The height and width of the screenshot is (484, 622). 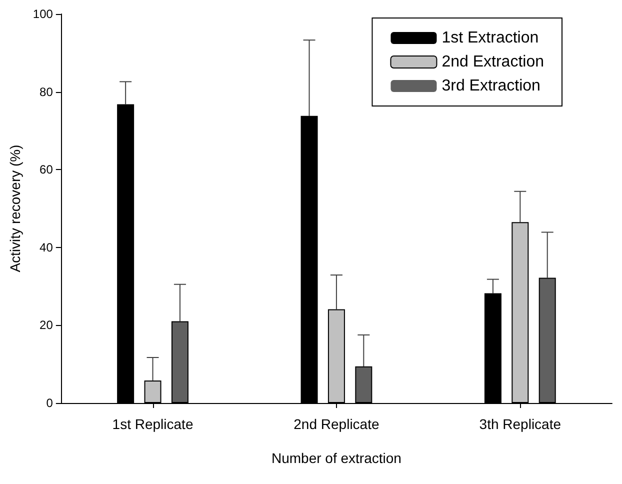 I want to click on x-tick-label: 3th Replicate, so click(x=520, y=424).